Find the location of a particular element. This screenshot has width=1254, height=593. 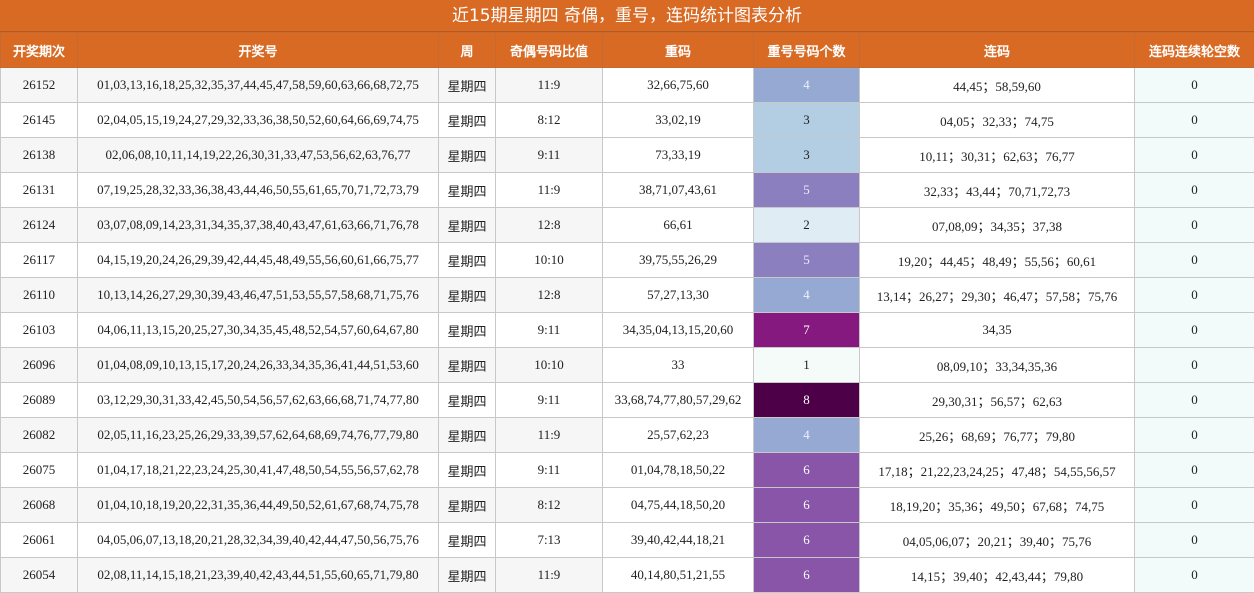

consecutive-cell: 17,18；21,22,23,24,25；47,48；54,55,56,57 is located at coordinates (997, 470).